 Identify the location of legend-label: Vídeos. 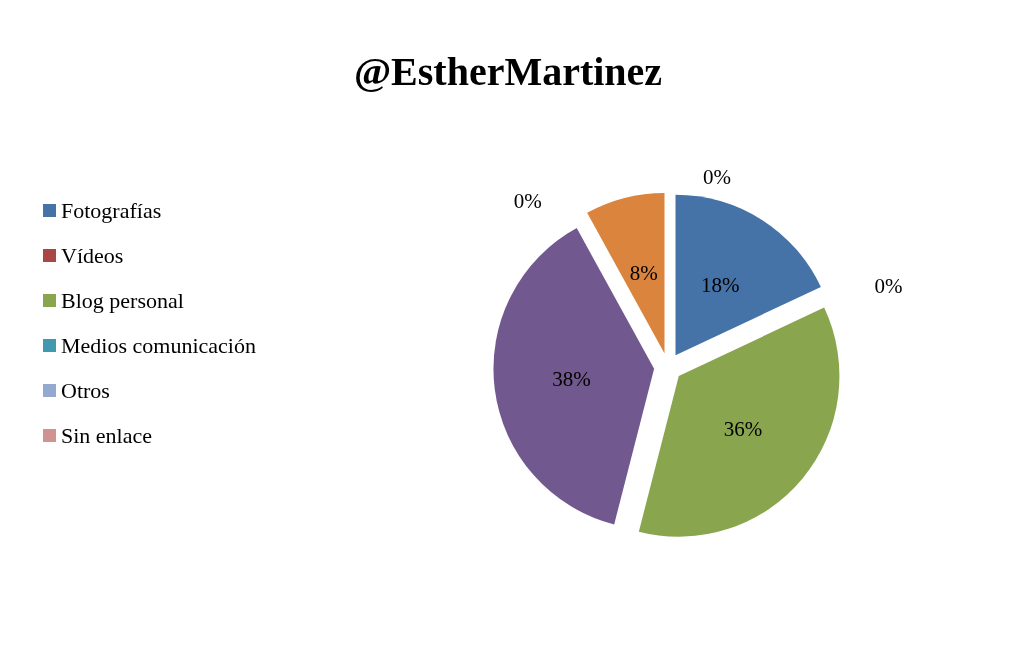
(92, 255).